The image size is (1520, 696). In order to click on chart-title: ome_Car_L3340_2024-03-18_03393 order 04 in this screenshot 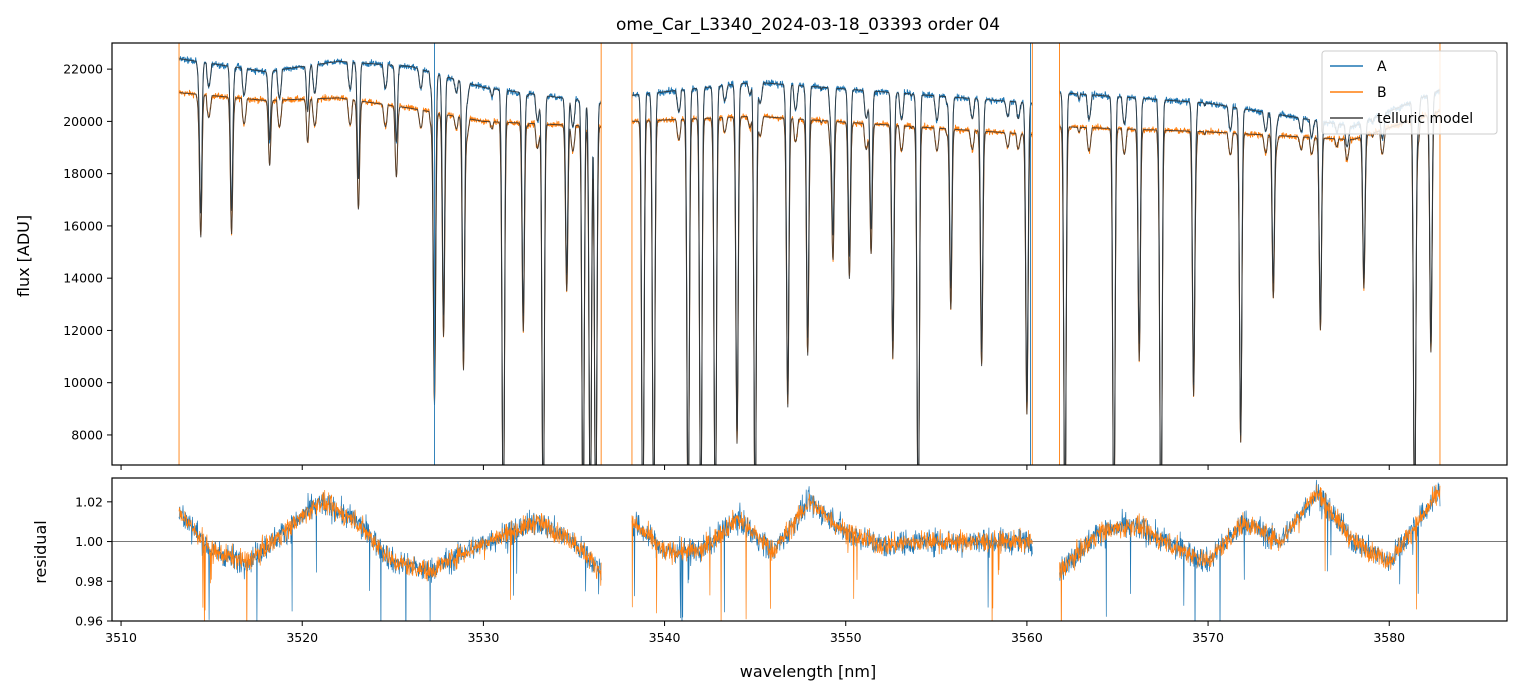, I will do `click(808, 25)`.